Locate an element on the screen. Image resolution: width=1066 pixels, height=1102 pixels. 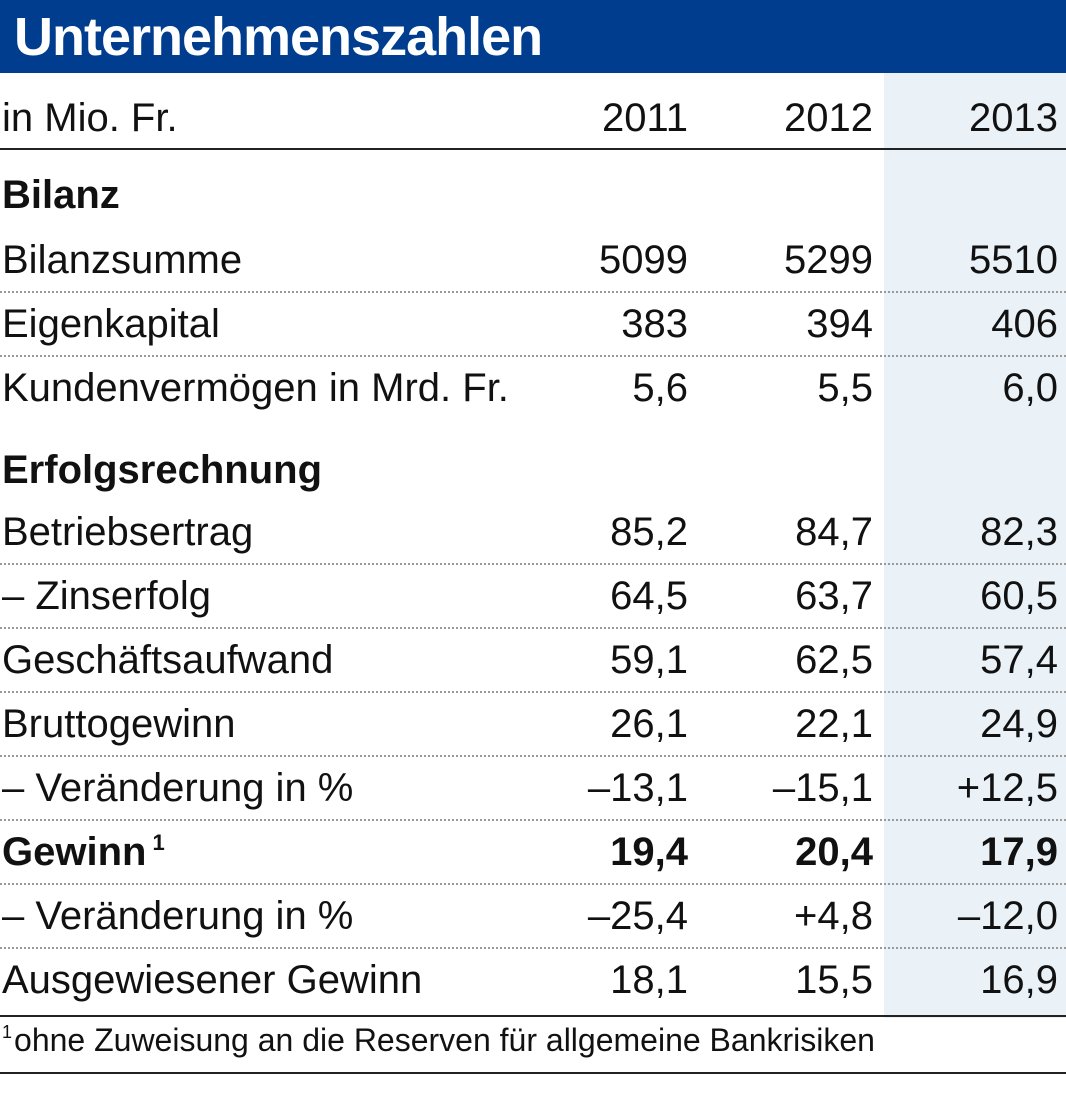
table-row: Betriebsertrag 85,2 84,7 82,3 is located at coordinates (533, 537).